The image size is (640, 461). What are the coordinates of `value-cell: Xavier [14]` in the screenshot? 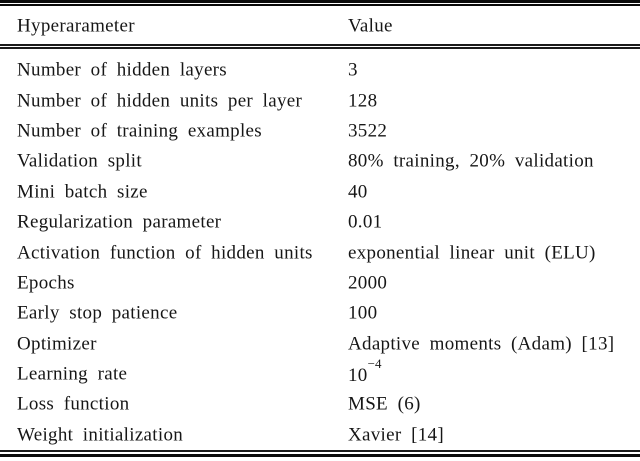 It's located at (396, 435).